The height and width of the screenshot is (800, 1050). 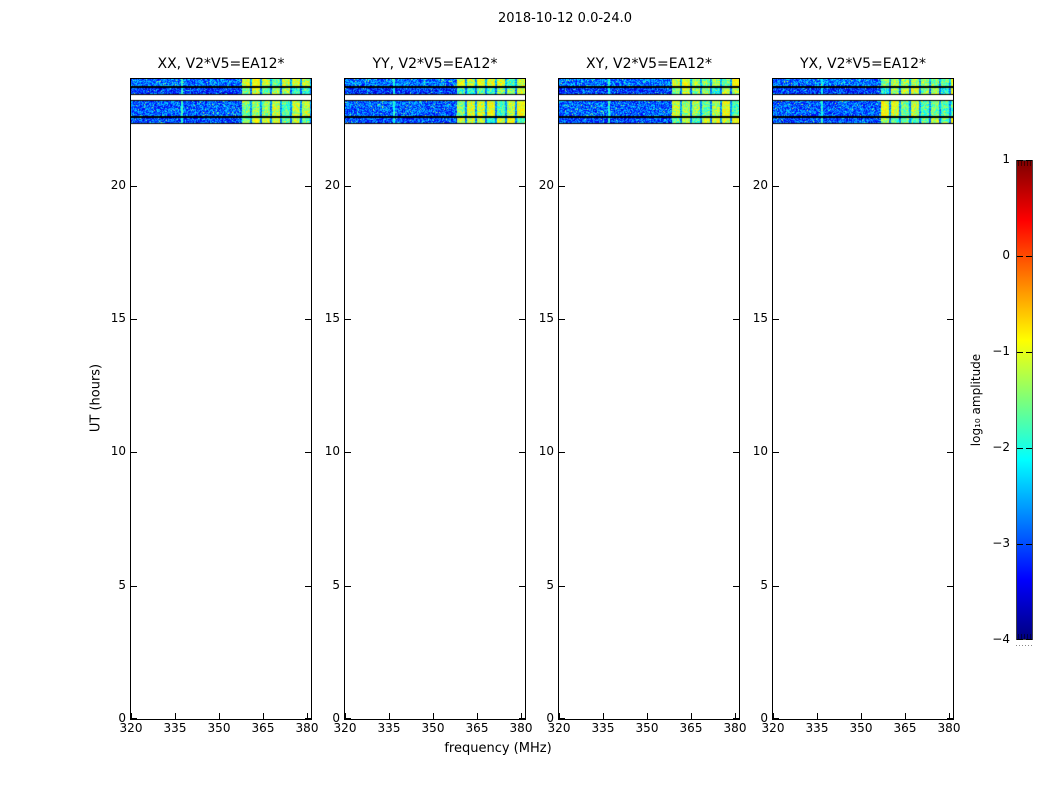 What do you see at coordinates (565, 18) in the screenshot?
I see `figure-title: 2018-10-12 0.0-24.0` at bounding box center [565, 18].